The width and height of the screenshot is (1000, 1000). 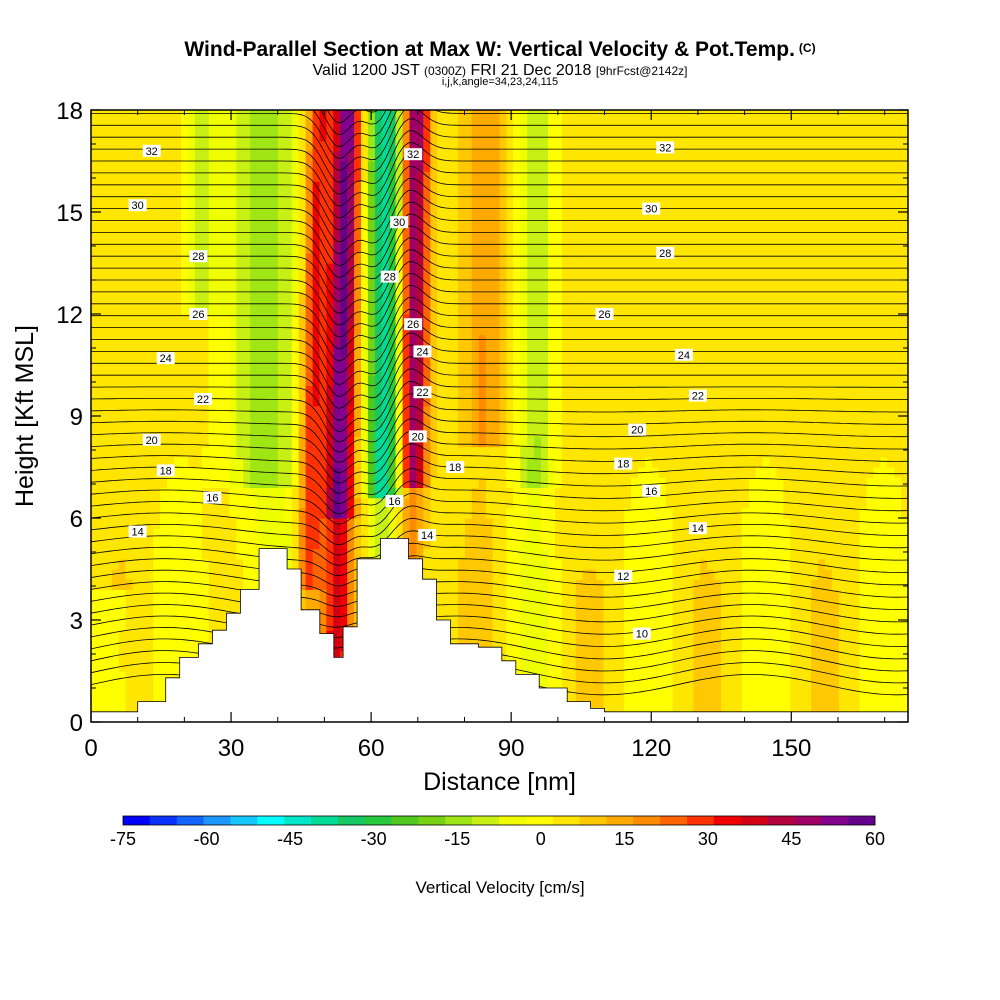 What do you see at coordinates (231, 748) in the screenshot?
I see `x-tick-label: 30` at bounding box center [231, 748].